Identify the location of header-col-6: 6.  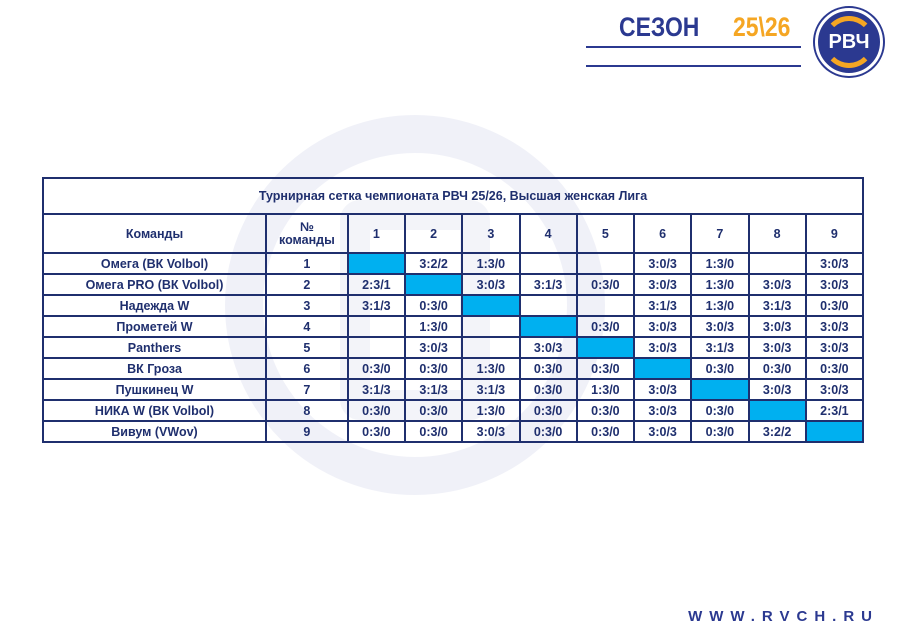
(662, 233).